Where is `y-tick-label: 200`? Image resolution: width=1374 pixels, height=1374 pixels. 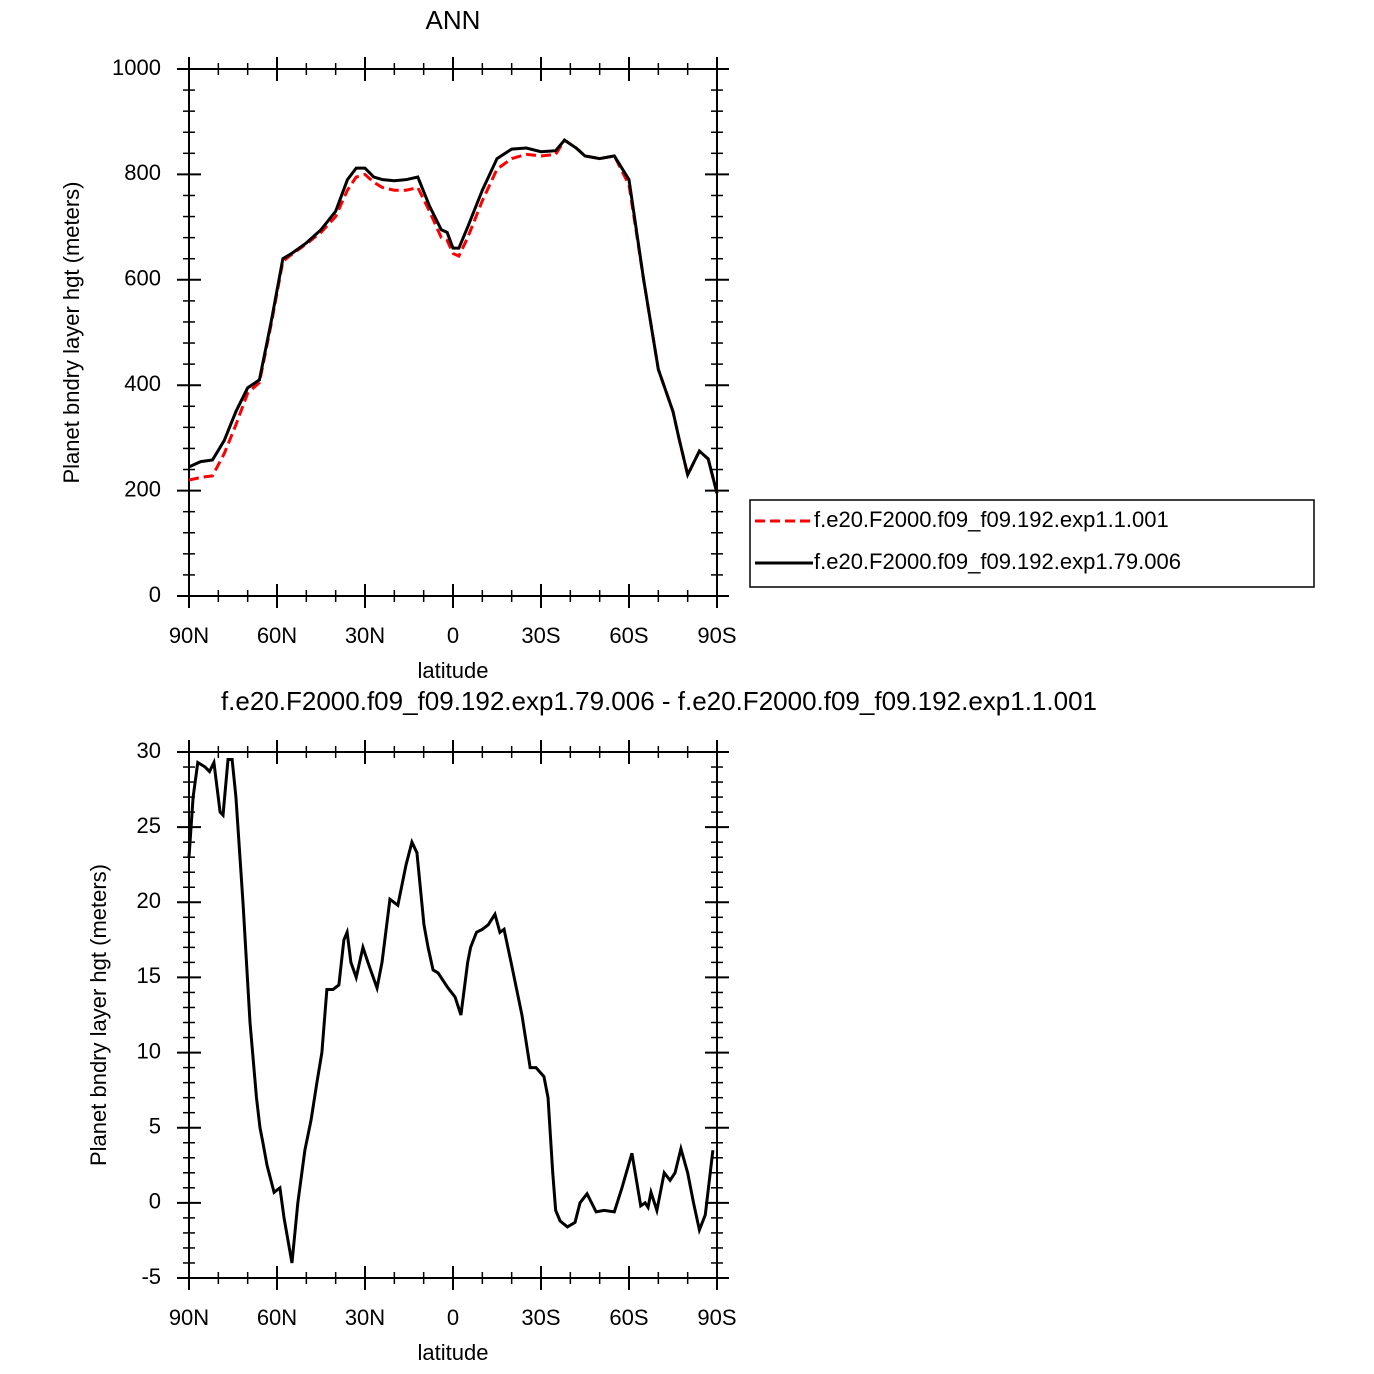 y-tick-label: 200 is located at coordinates (142, 488).